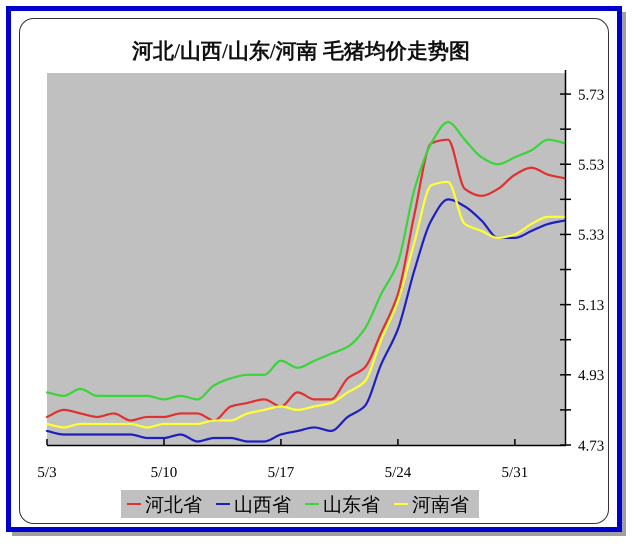  Describe the element at coordinates (351, 505) in the screenshot. I see `legend-label: 山东省` at that location.